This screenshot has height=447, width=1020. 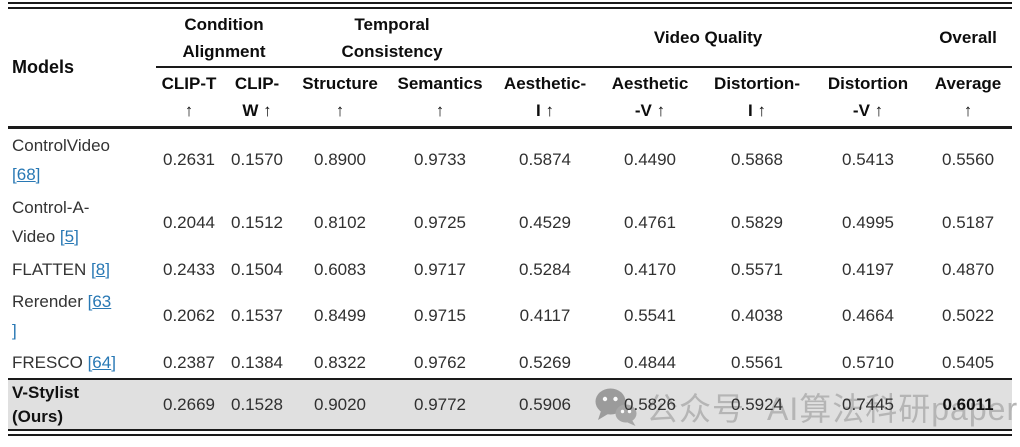 What do you see at coordinates (868, 362) in the screenshot?
I see `value-cell: 0.5710` at bounding box center [868, 362].